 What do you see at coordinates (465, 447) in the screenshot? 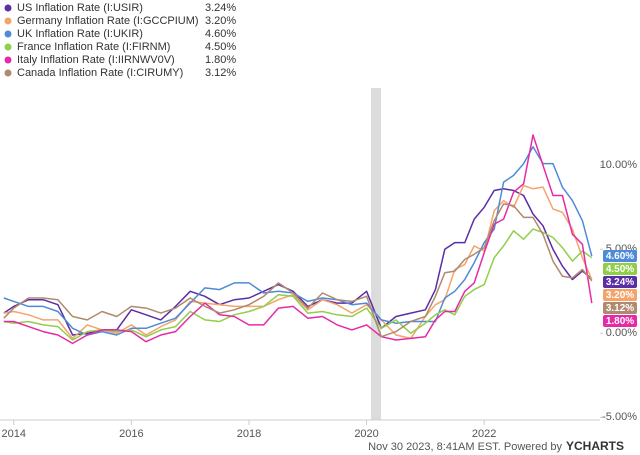
I see `footer: Nov 30 2023, 8:41AM EST. Powered by` at bounding box center [465, 447].